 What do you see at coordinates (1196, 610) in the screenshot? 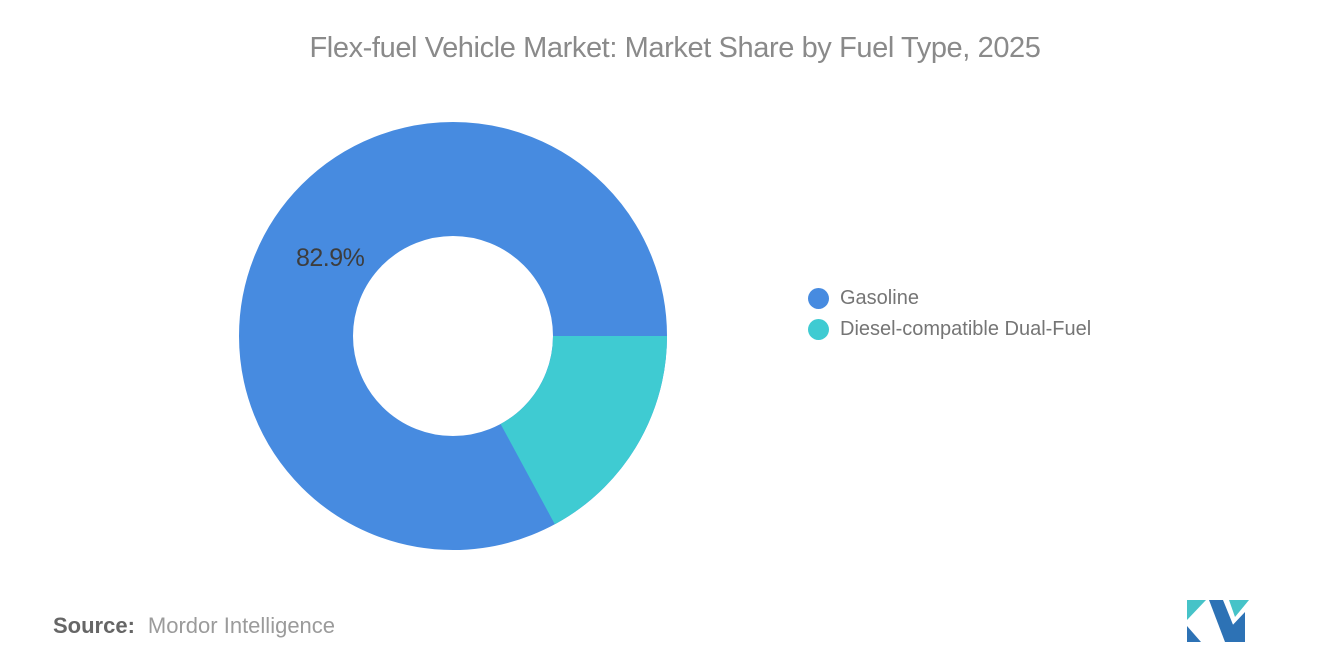
I see `logo-shape-teal-left` at bounding box center [1196, 610].